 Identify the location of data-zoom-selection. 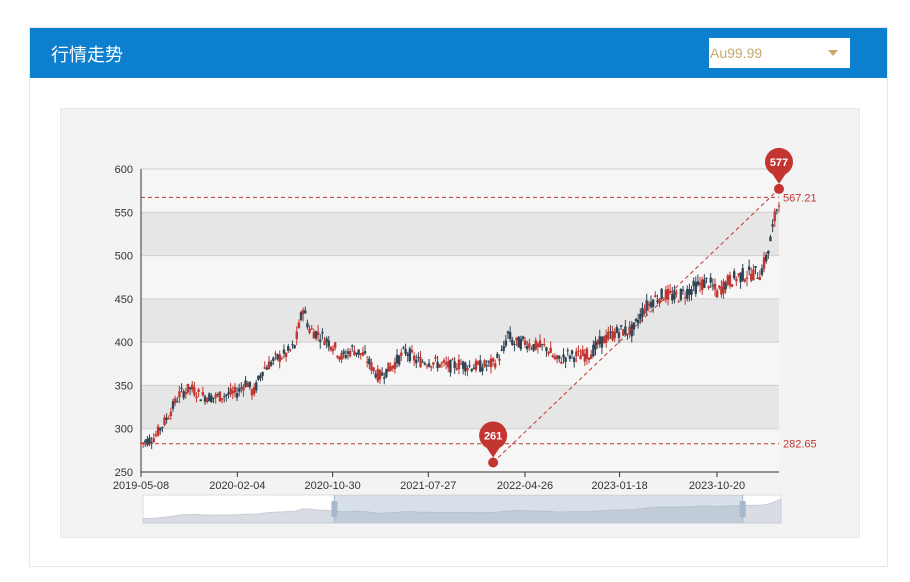
(538, 509).